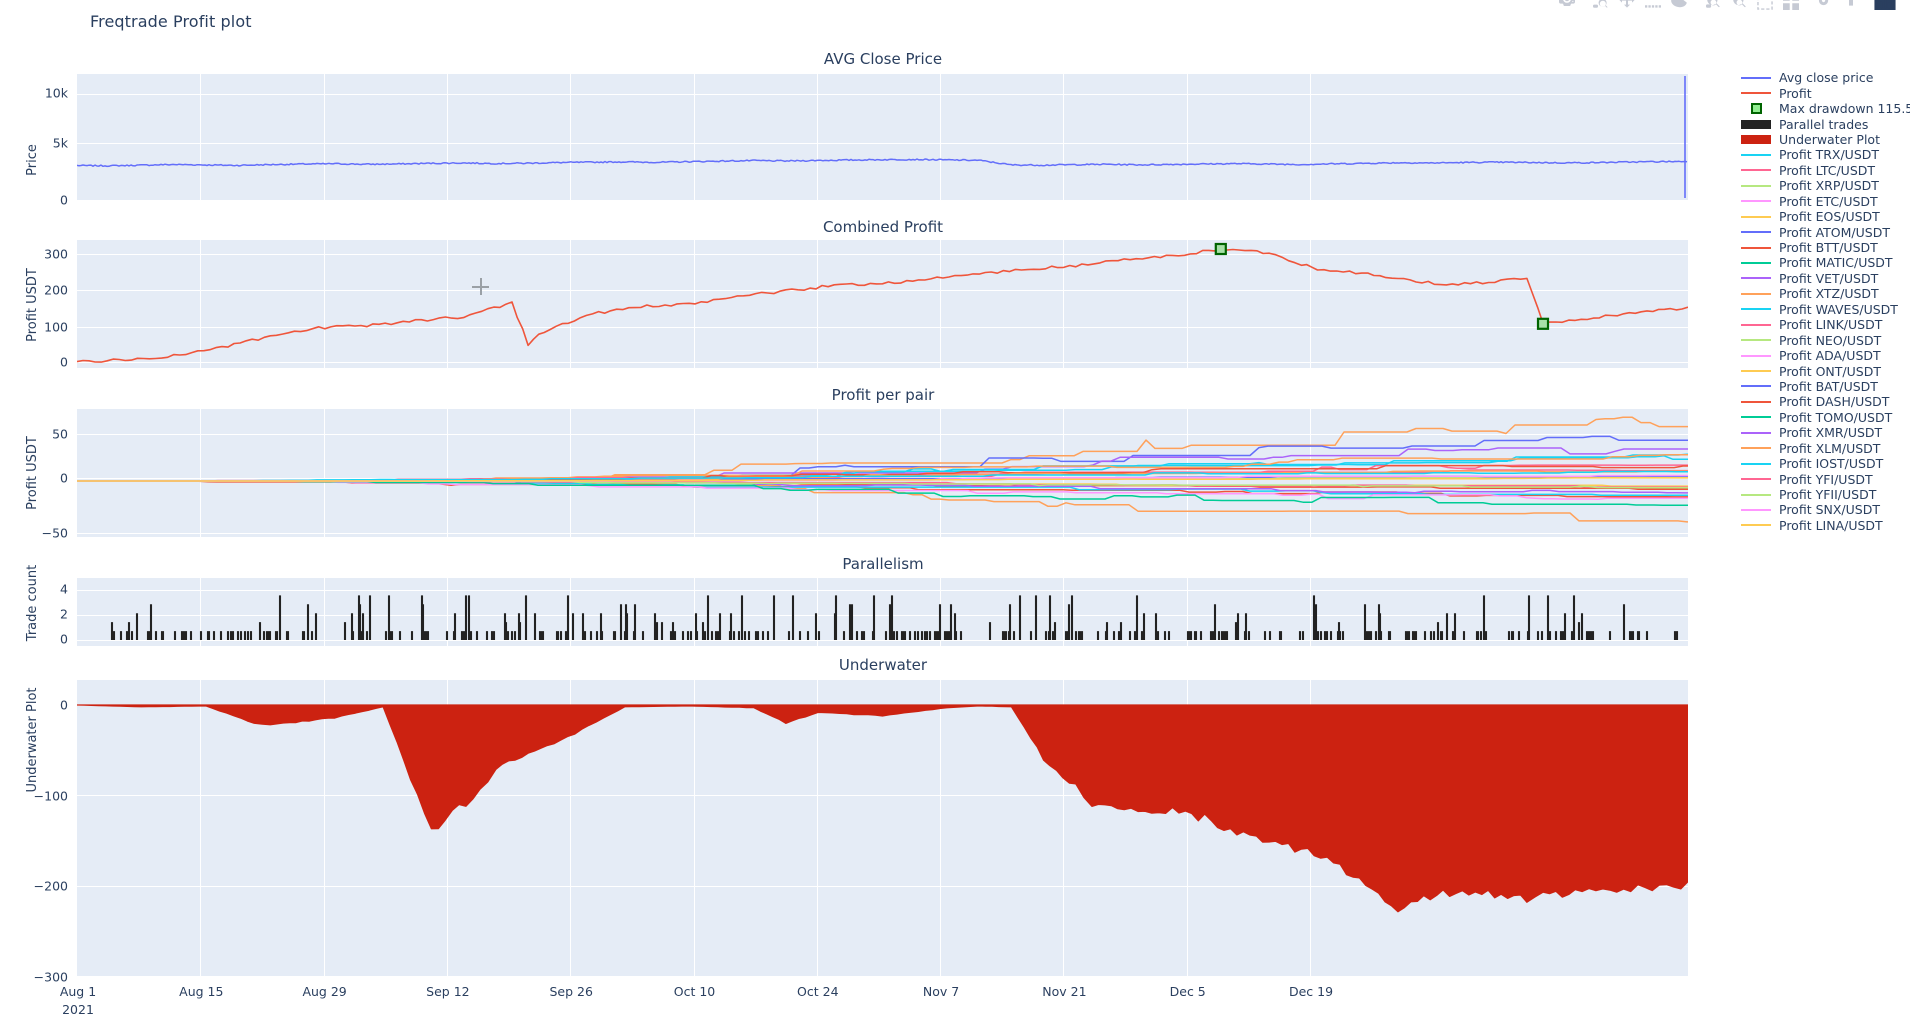 Image resolution: width=1910 pixels, height=1024 pixels. Describe the element at coordinates (1838, 309) in the screenshot. I see `legend-item-label: Profit WAVES/USDT` at that location.